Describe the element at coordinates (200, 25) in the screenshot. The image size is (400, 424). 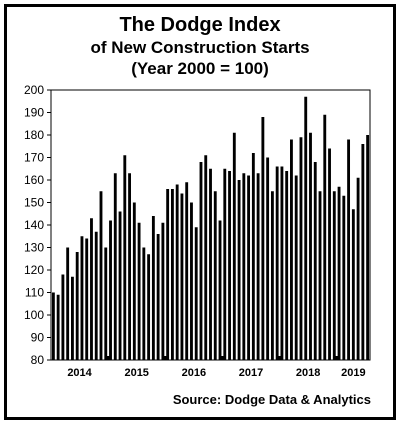
I see `chart-title: The Dodge Index` at that location.